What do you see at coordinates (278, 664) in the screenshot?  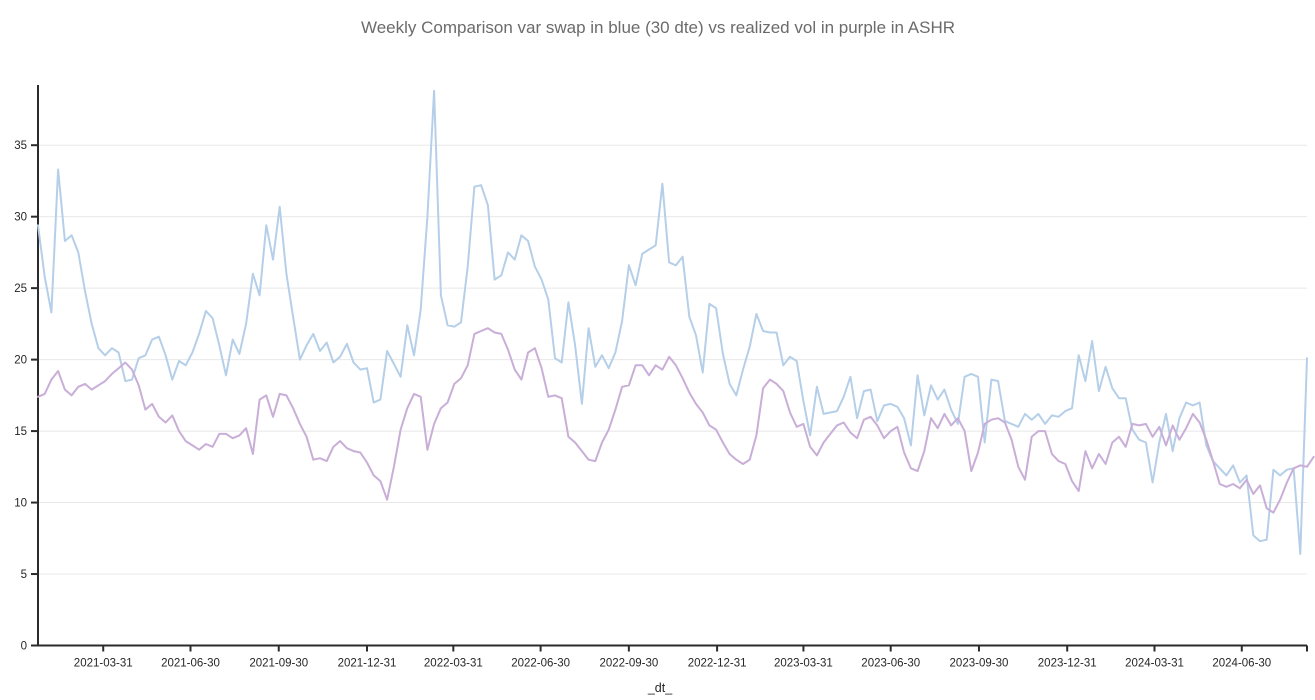 I see `x-tick-label: 2021-09-30` at bounding box center [278, 664].